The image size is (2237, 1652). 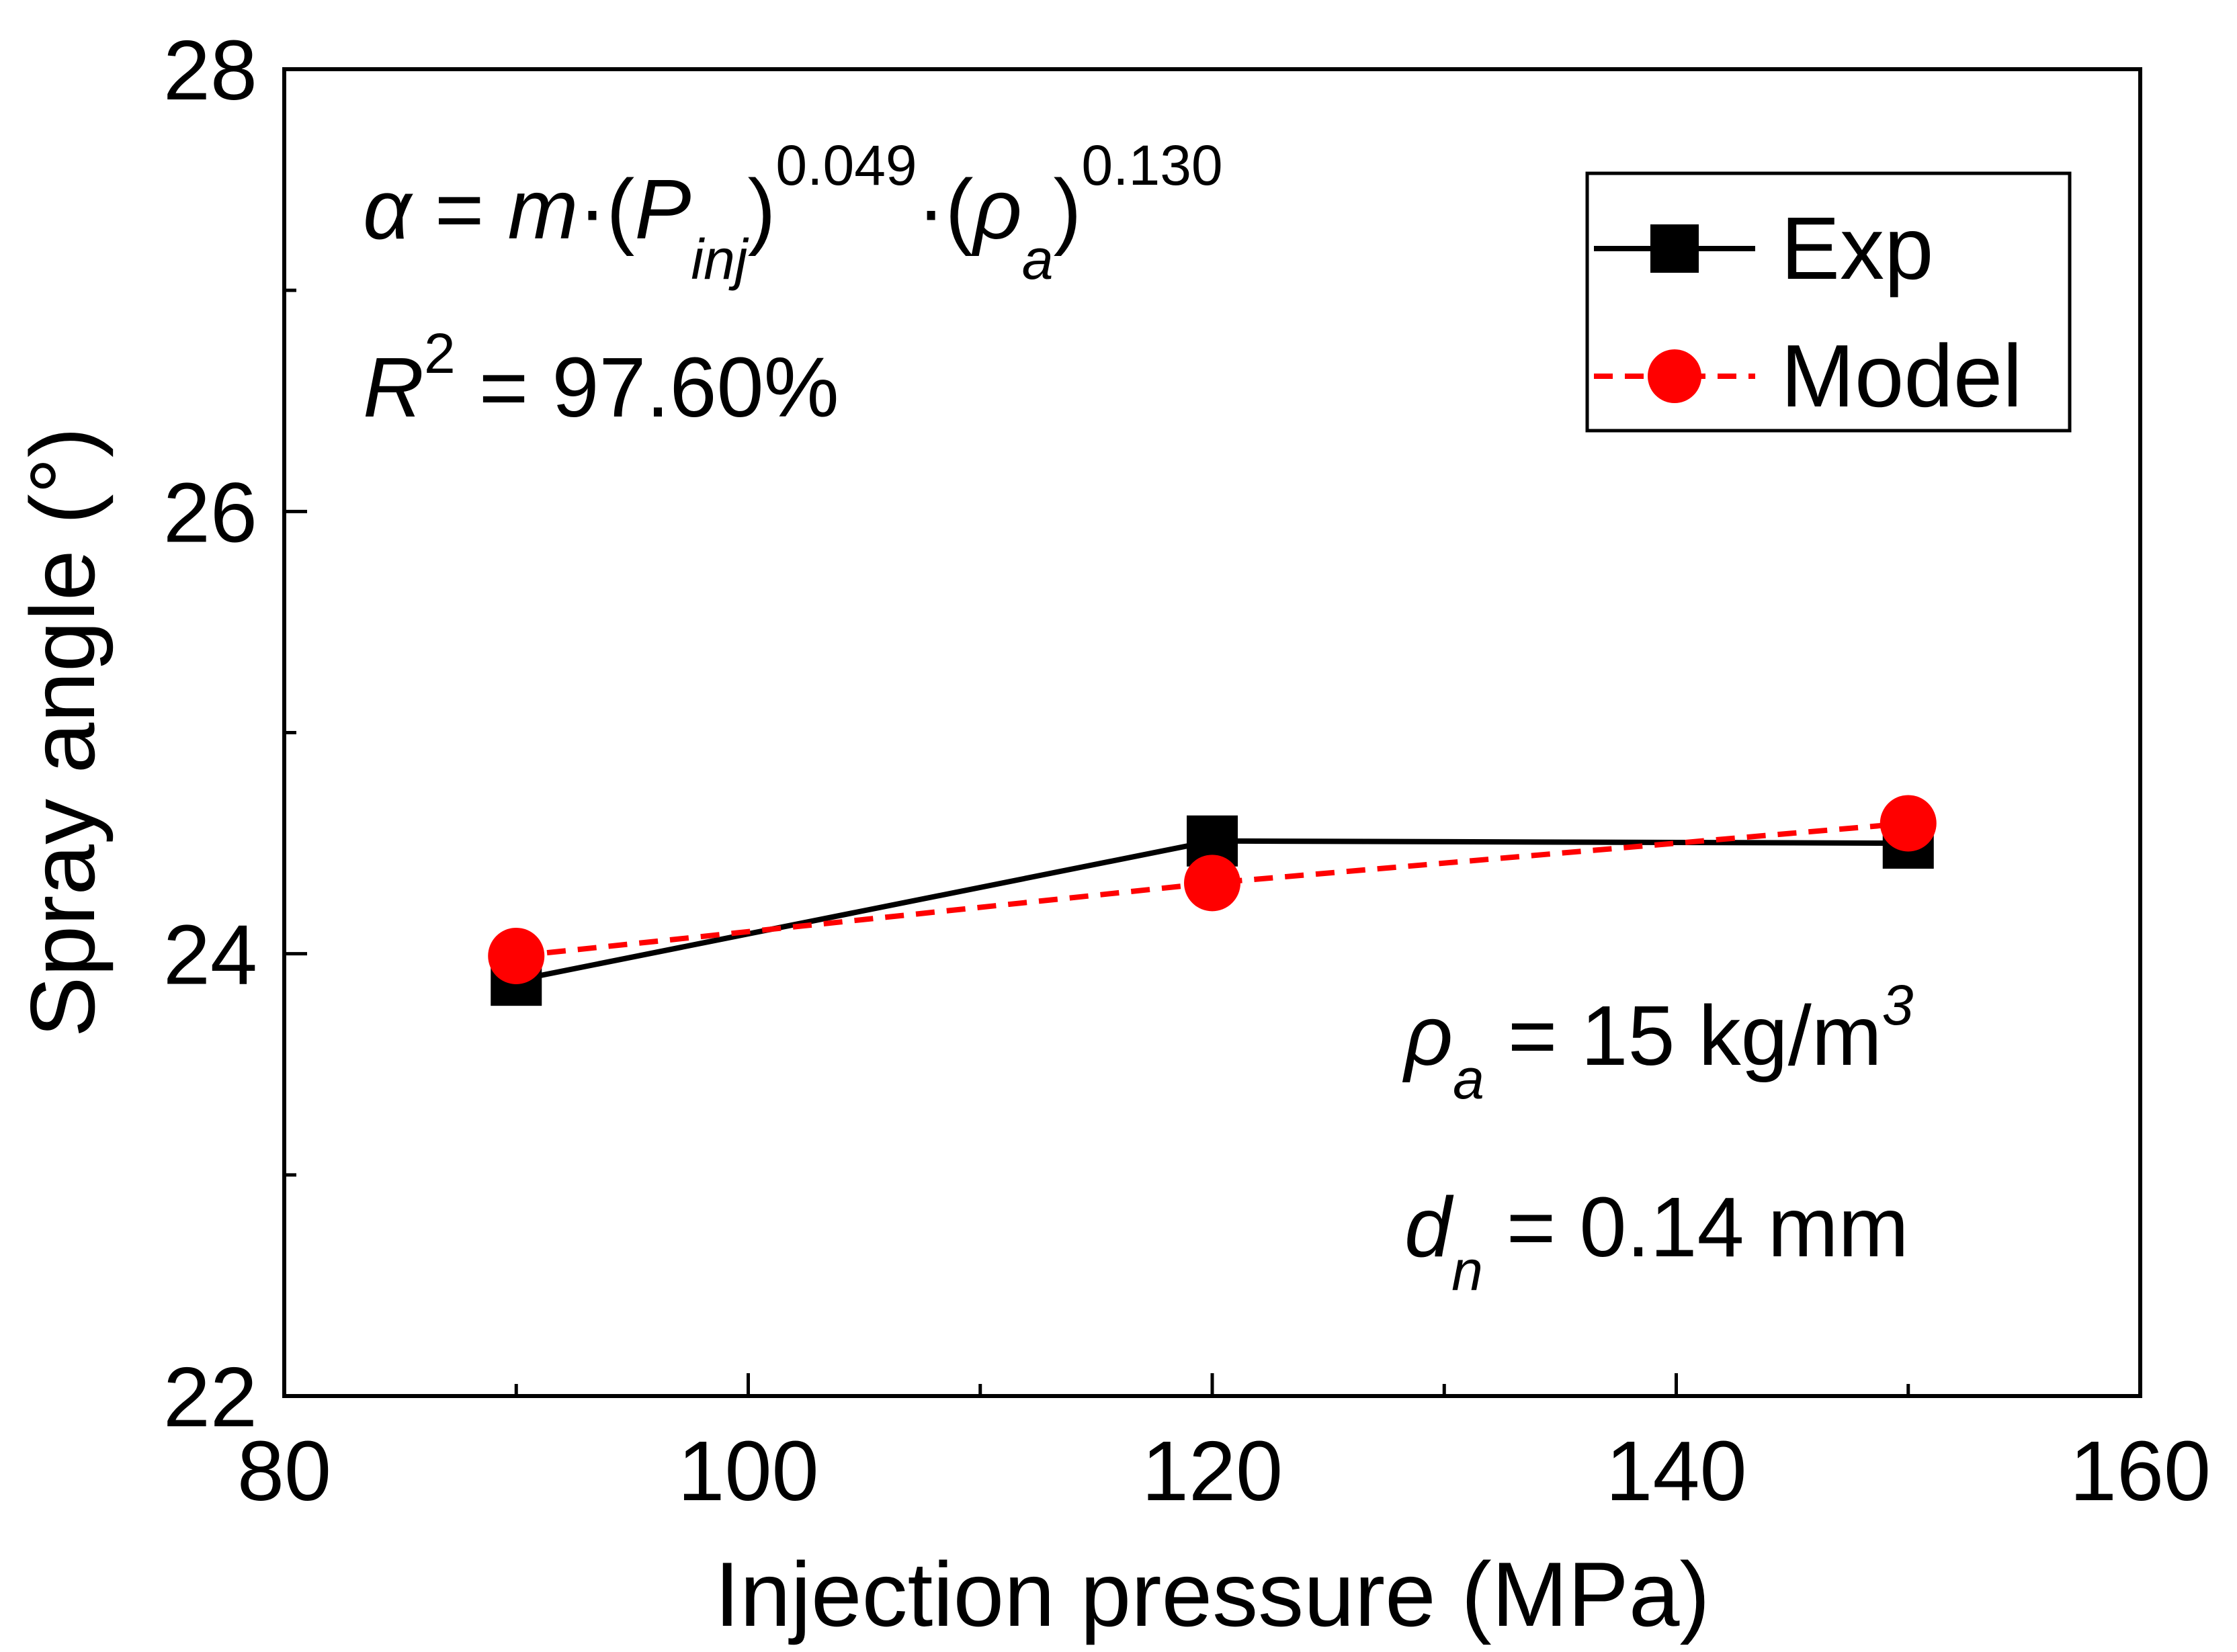 I want to click on x-axis-title: Injection pressure (MPa), so click(x=1212, y=1594).